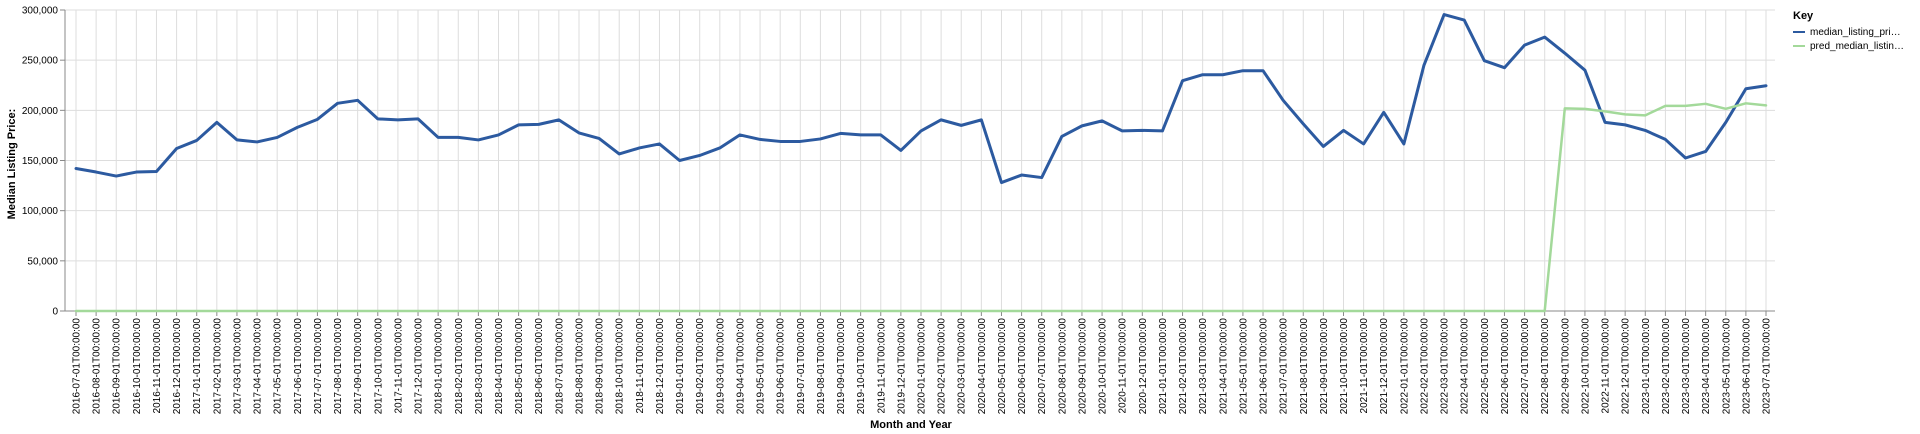  Describe the element at coordinates (157, 366) in the screenshot. I see `x-tick-label: 2016-11-01T00:00:00` at that location.